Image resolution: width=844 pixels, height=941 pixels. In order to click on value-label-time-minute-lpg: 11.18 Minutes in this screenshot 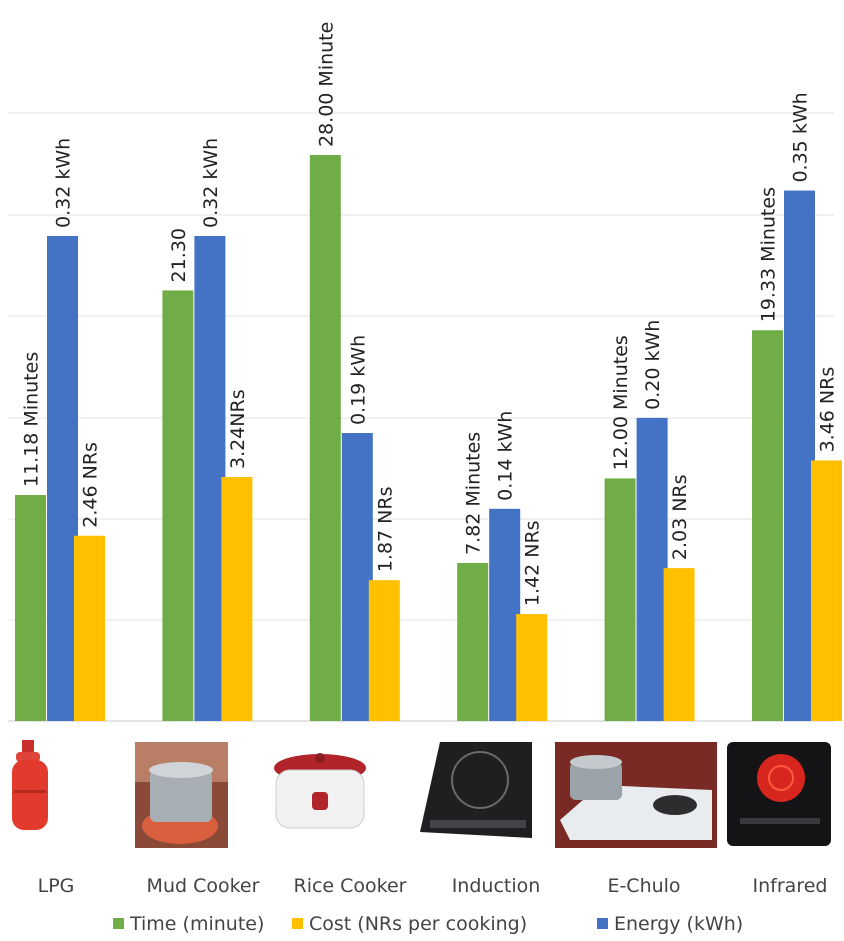, I will do `click(32, 419)`.